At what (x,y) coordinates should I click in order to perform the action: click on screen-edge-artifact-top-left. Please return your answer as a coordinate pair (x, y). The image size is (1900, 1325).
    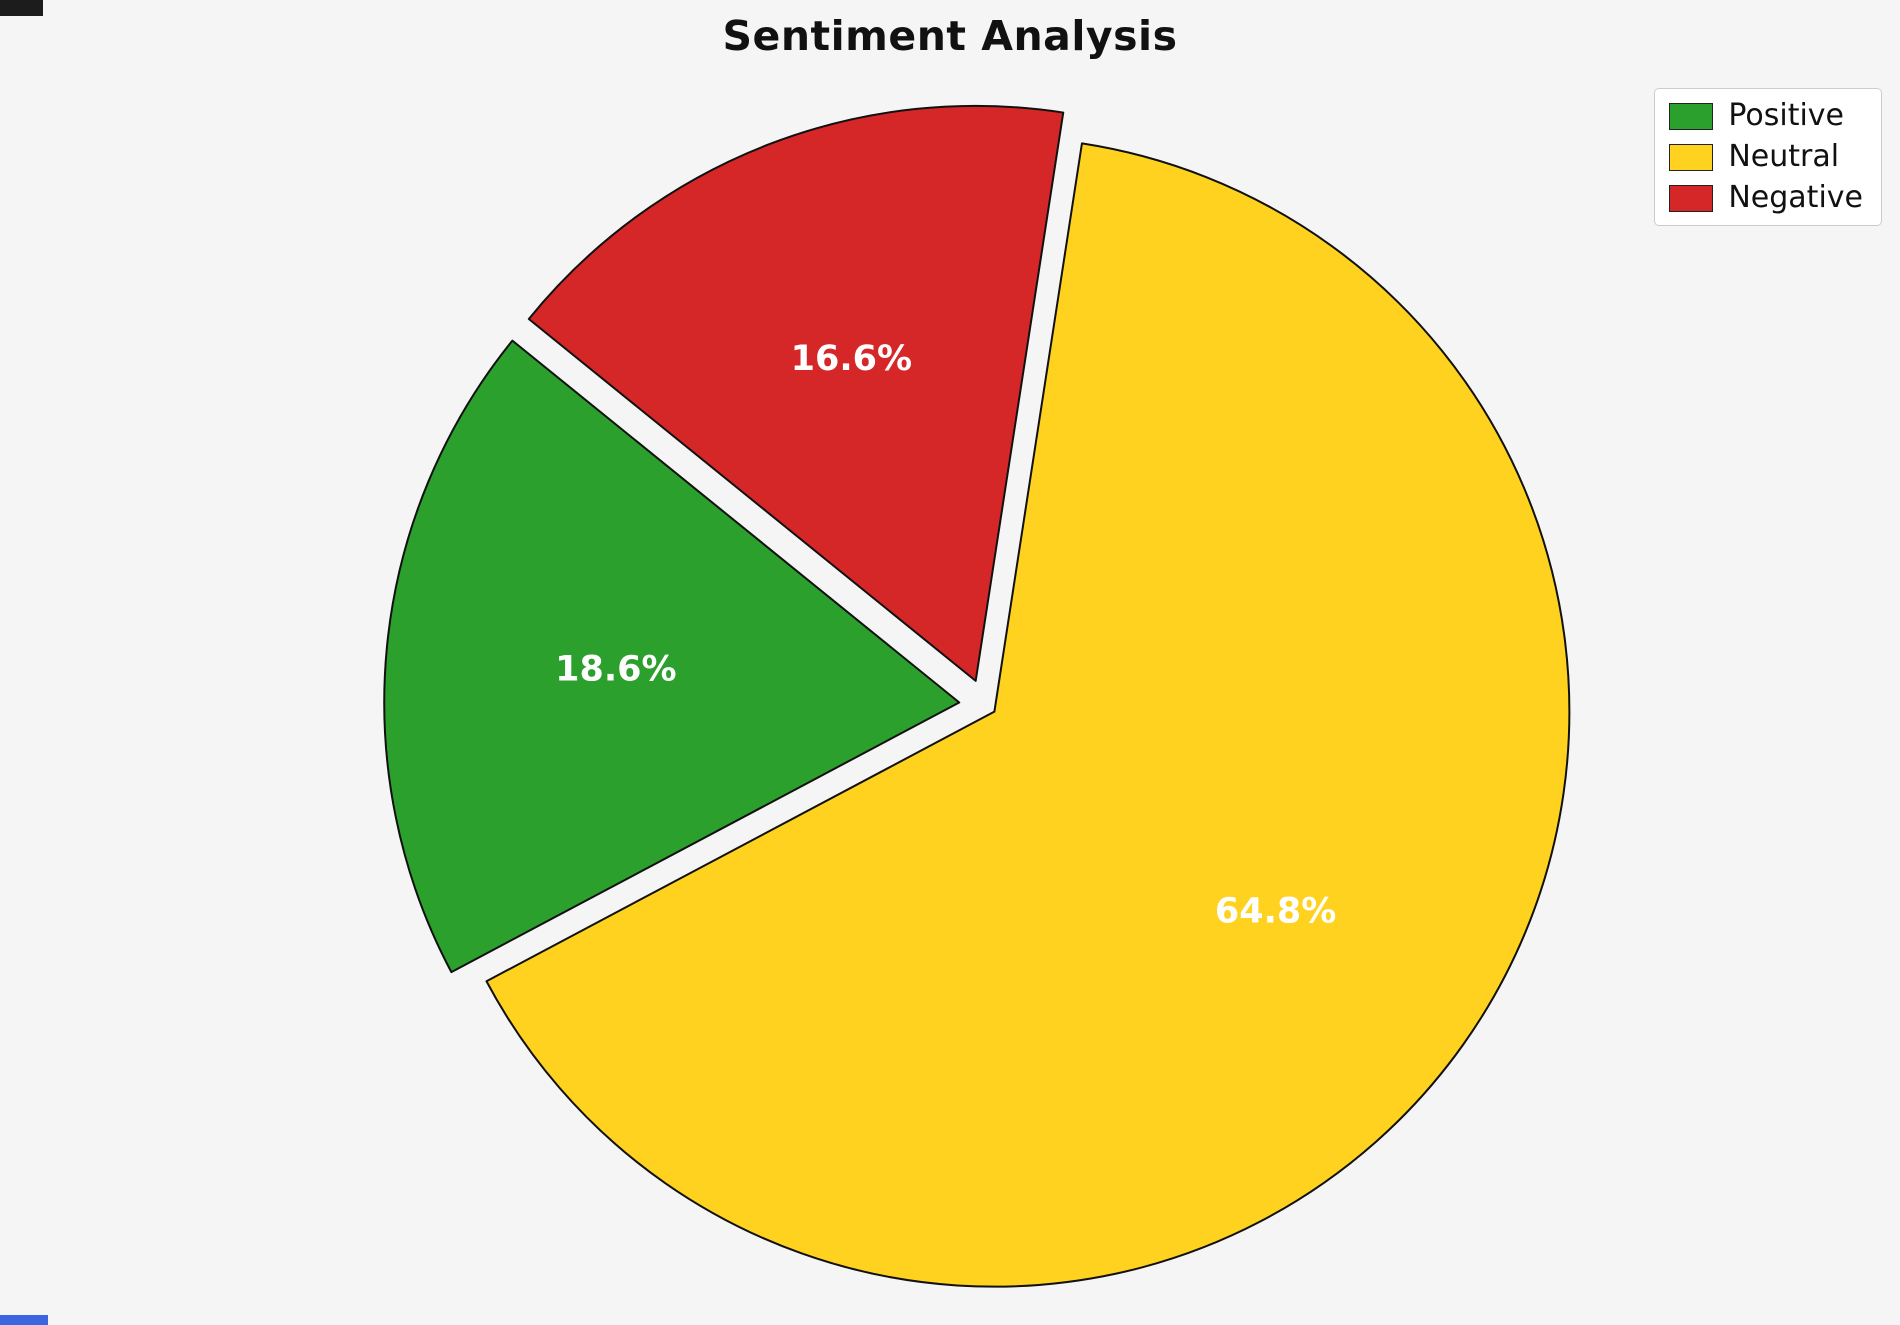
    Looking at the image, I should click on (21, 8).